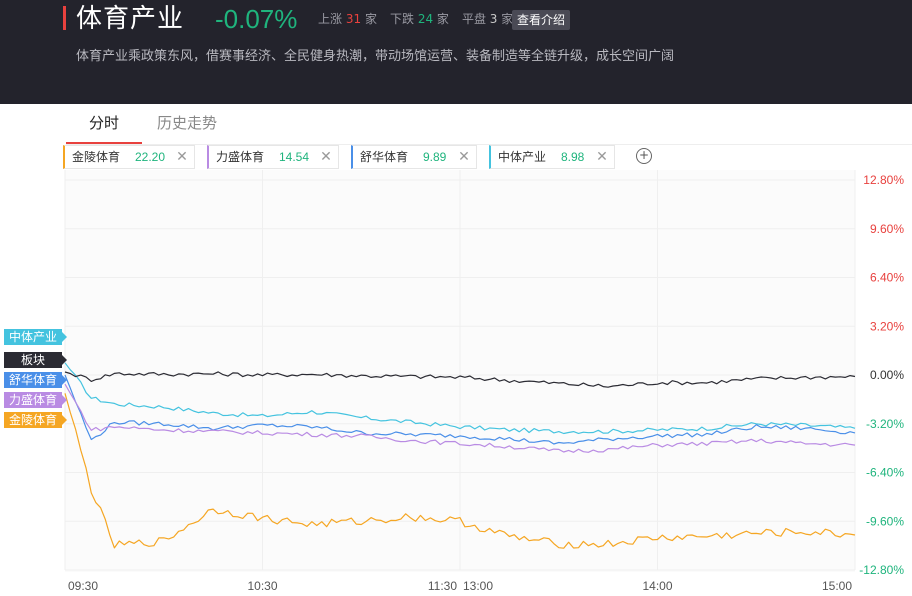  I want to click on y-tick-label: -12.80%, so click(881, 570).